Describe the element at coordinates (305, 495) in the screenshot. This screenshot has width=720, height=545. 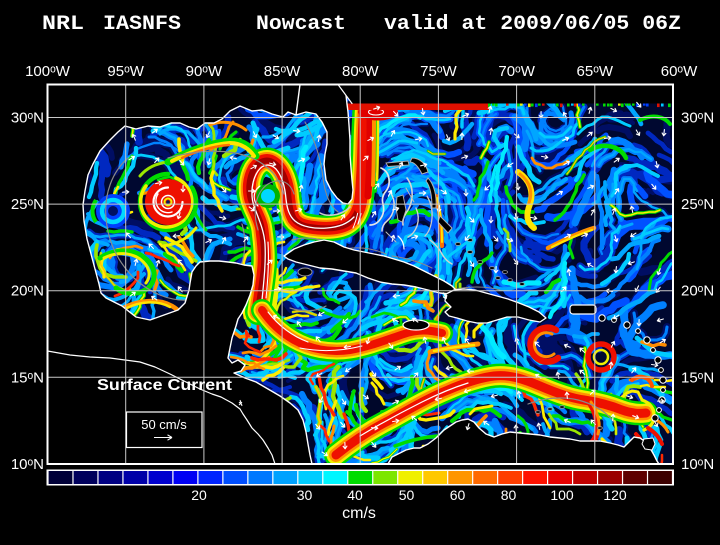
I see `svg-text: 30` at that location.